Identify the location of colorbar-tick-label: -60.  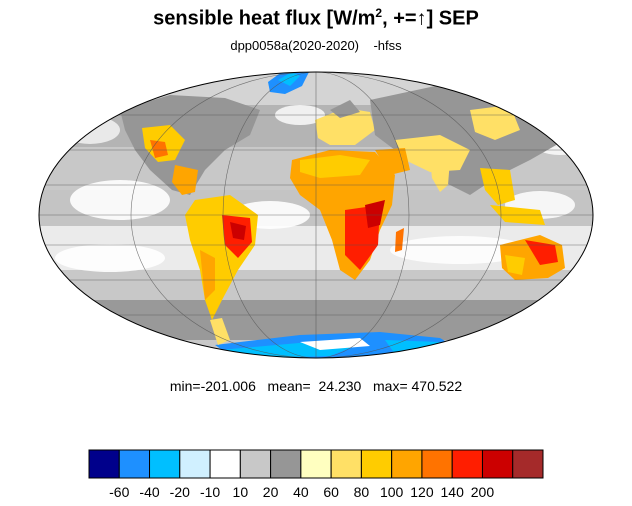
(119, 492).